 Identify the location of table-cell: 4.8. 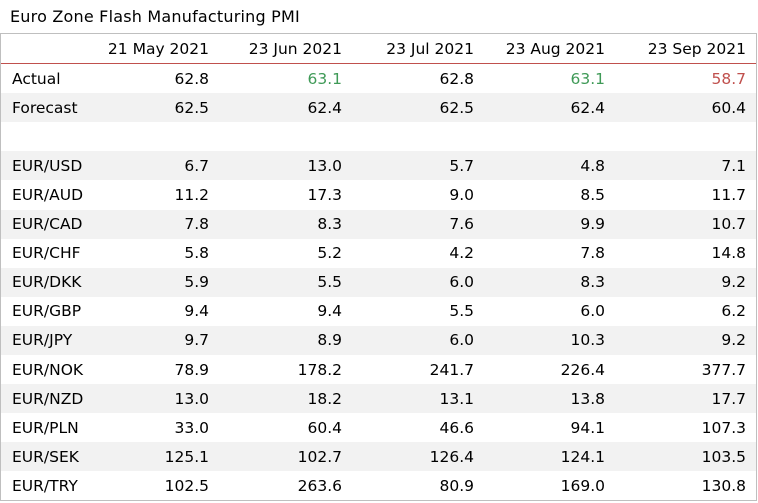
(549, 166).